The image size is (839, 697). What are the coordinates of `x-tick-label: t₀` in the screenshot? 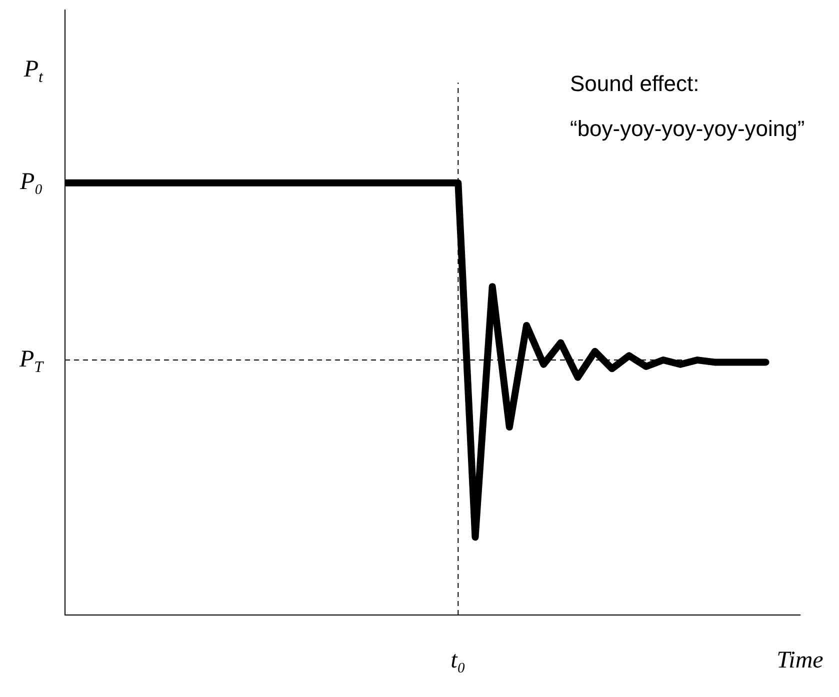 It's located at (458, 660).